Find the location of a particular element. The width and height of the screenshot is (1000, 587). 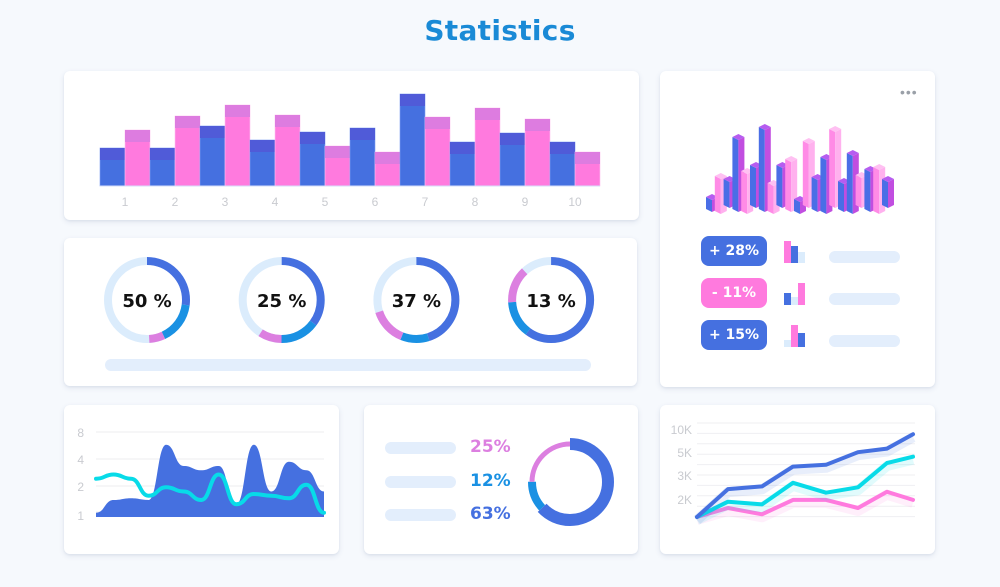

ring-percent-label: 25 % is located at coordinates (281, 301).